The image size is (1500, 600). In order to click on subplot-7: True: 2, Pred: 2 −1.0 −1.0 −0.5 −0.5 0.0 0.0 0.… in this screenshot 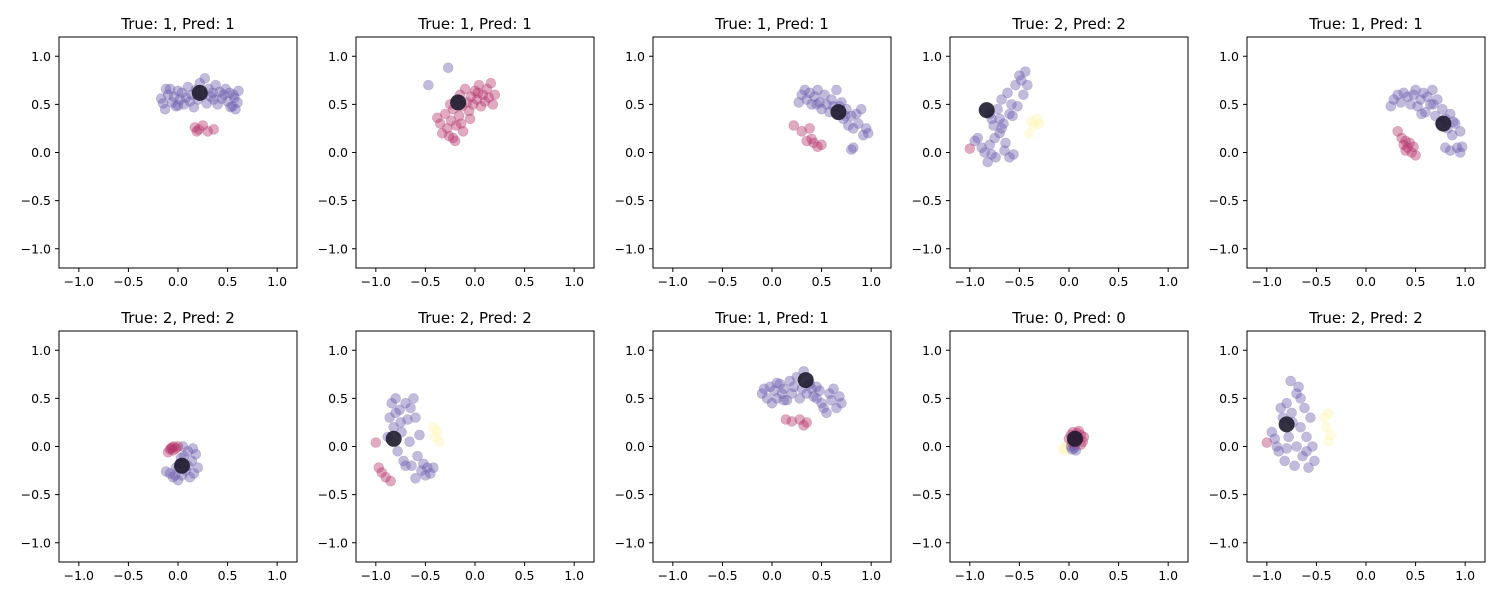, I will do `click(456, 446)`.